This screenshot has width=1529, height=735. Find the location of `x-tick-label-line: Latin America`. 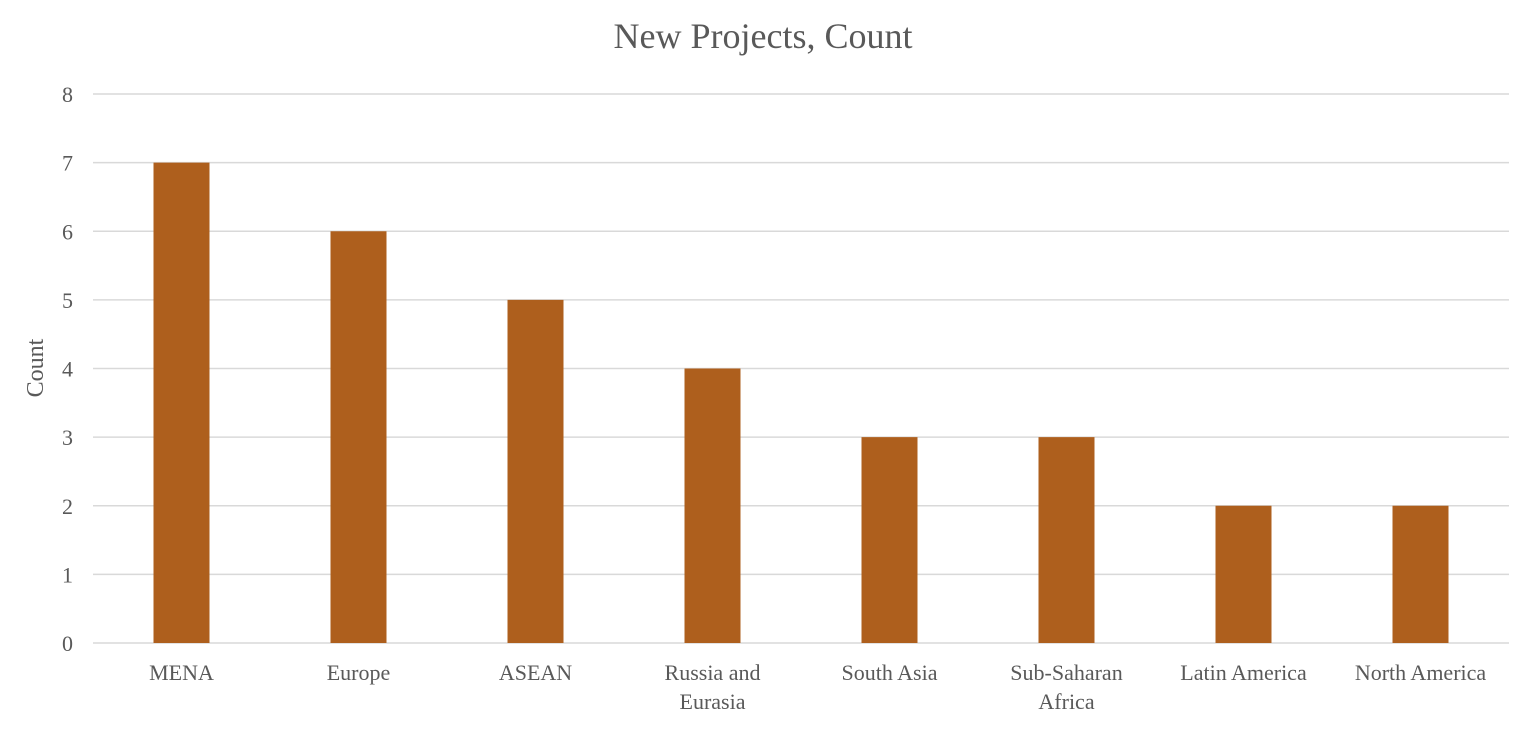

x-tick-label-line: Latin America is located at coordinates (1243, 672).